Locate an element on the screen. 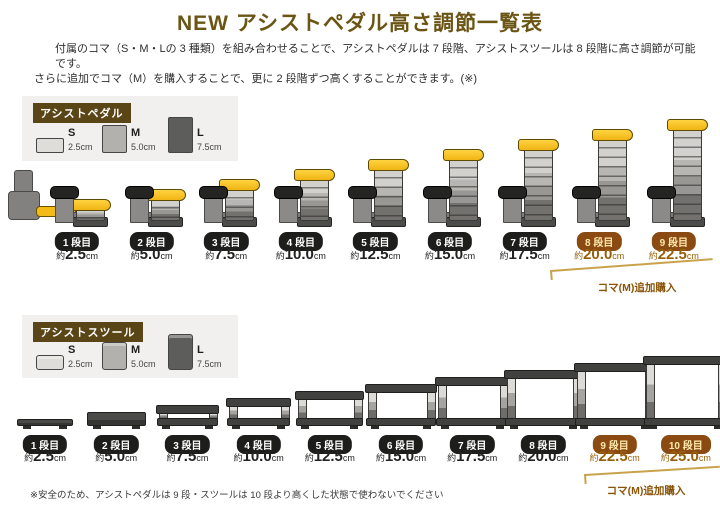 This screenshot has width=720, height=506. step-height-text: 17.5 is located at coordinates (471, 456).